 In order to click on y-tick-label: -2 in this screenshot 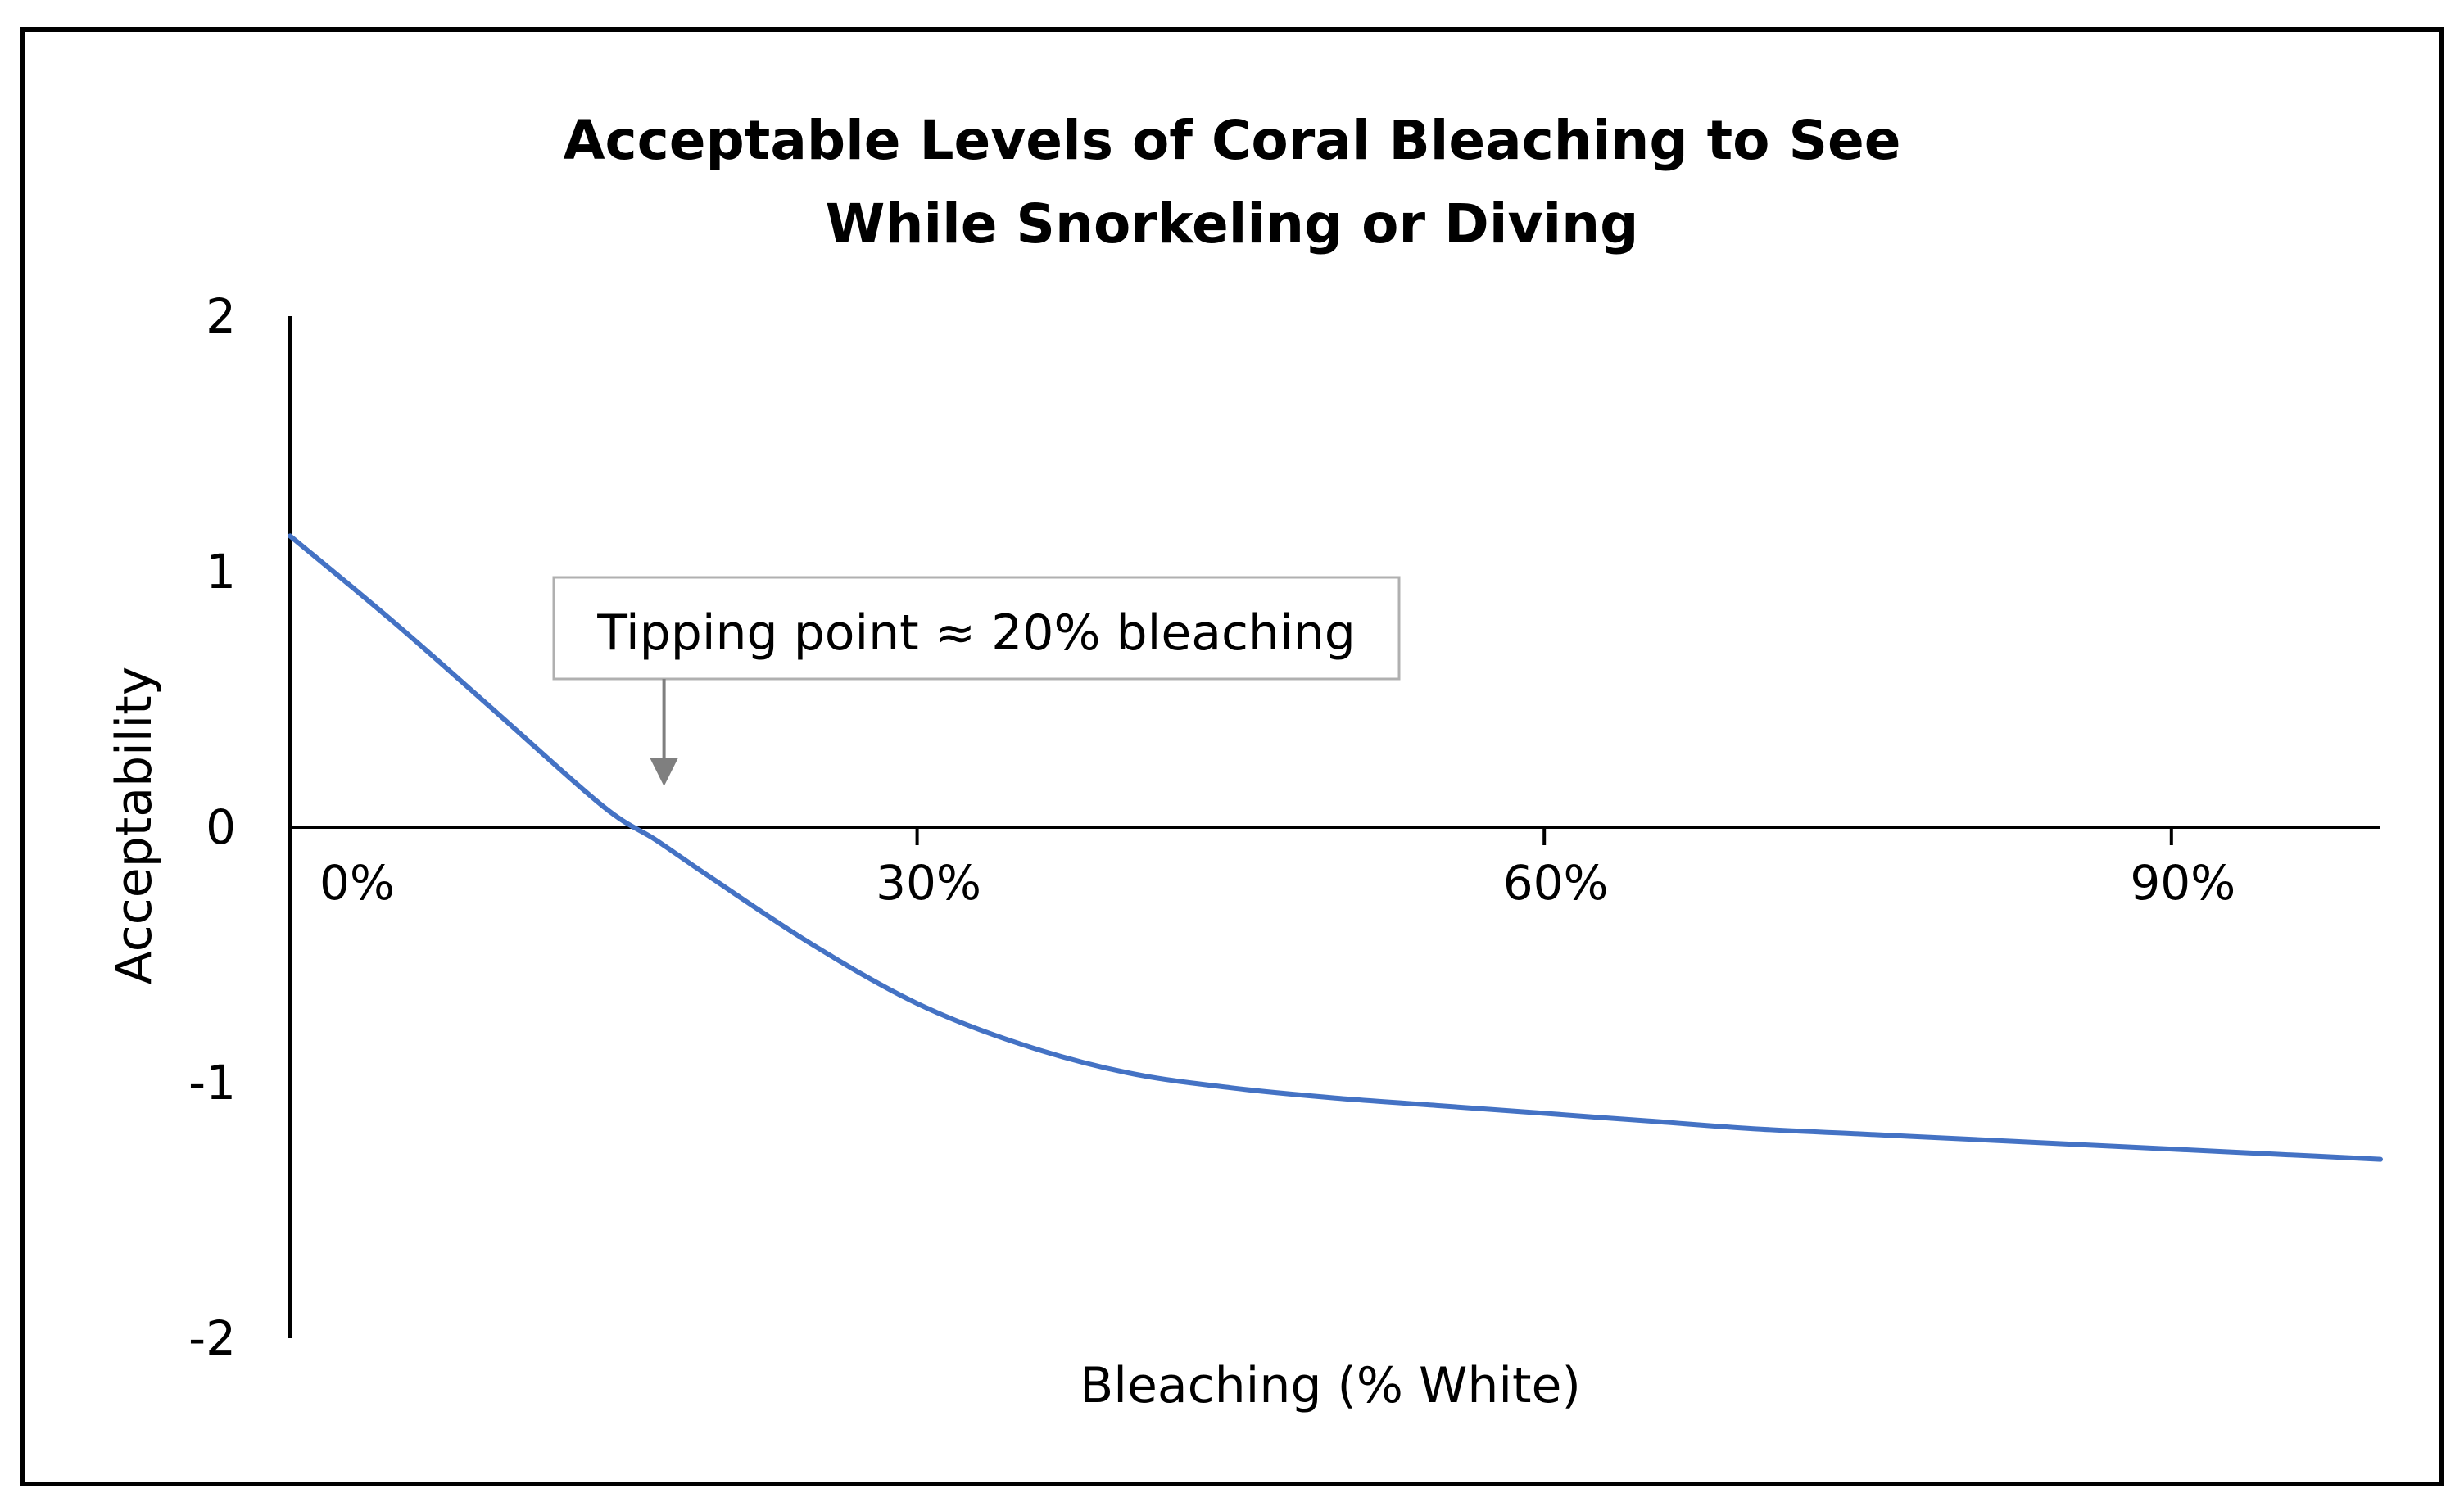, I will do `click(212, 1338)`.